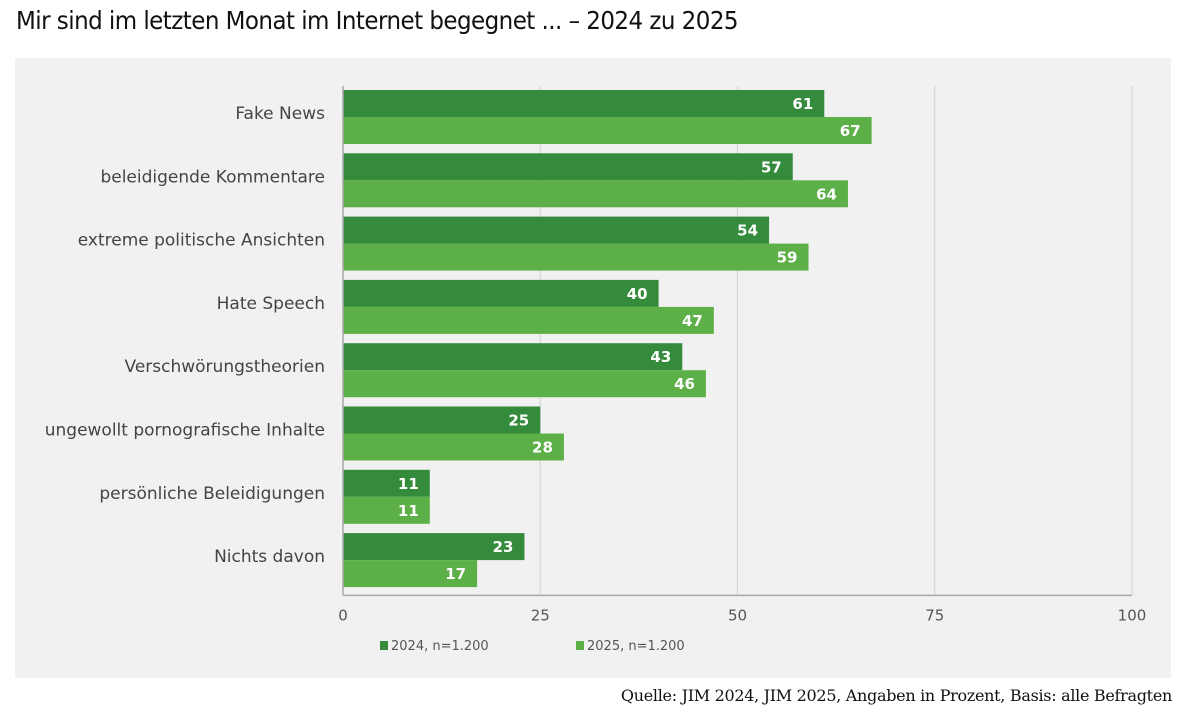 Image resolution: width=1186 pixels, height=716 pixels. I want to click on value-label: 43, so click(660, 357).